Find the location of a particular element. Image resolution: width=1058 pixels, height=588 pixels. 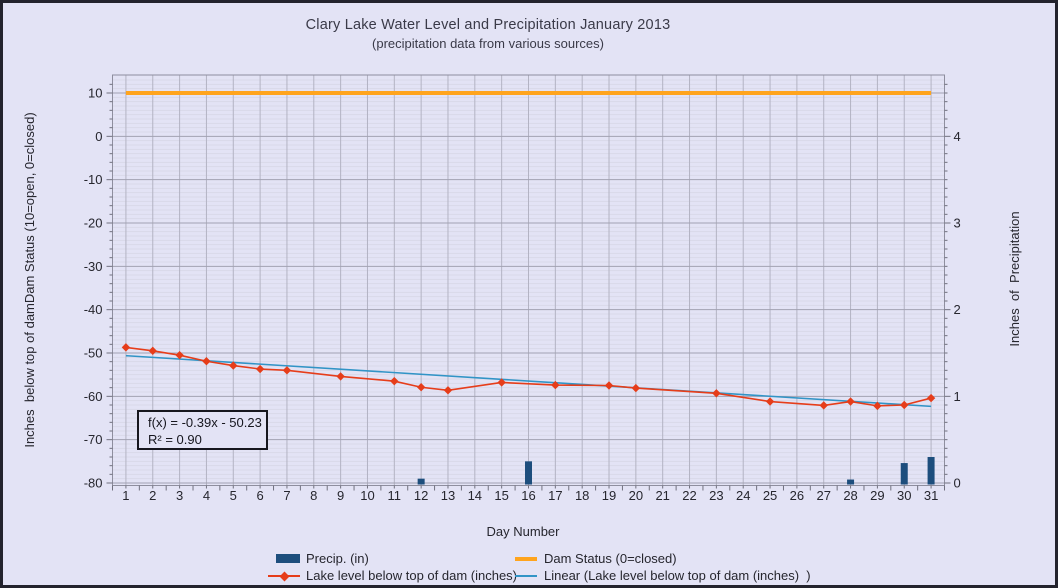

y-left-label--60: -60 is located at coordinates (93, 396).